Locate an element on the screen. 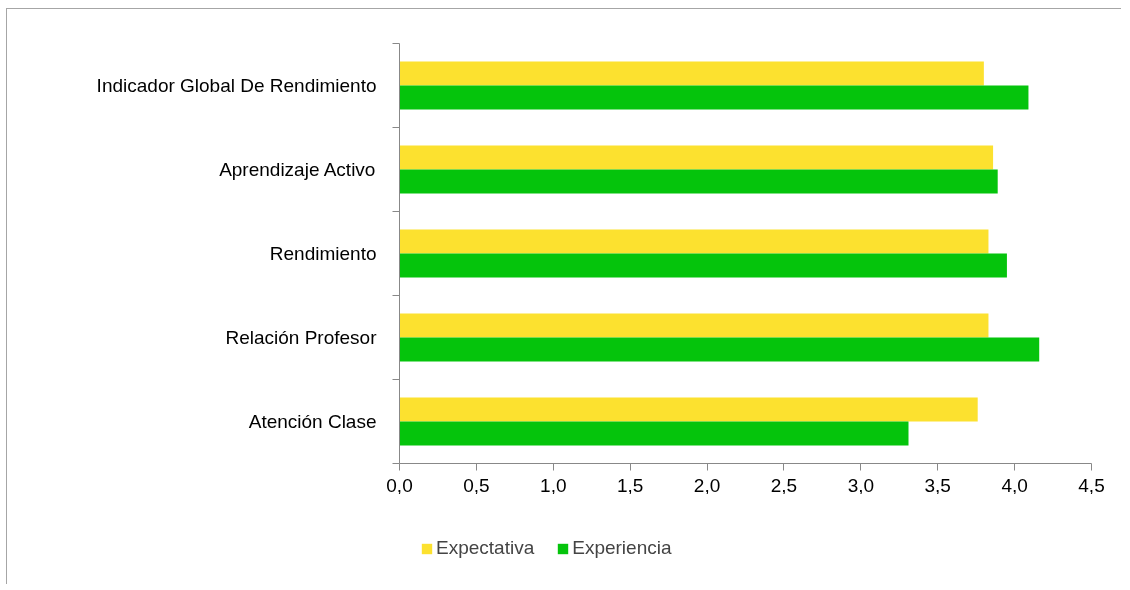 The height and width of the screenshot is (590, 1130). x-tick-label: 4,5 is located at coordinates (1091, 485).